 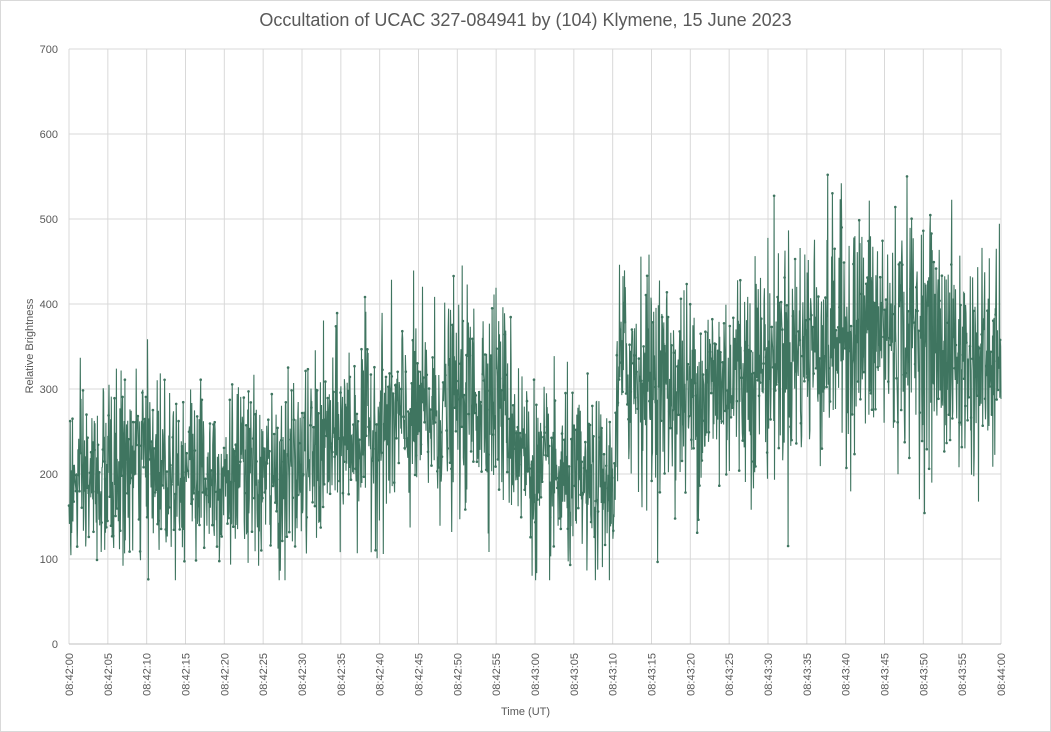 I want to click on x-tick-label: 08:43:50, so click(x=924, y=674).